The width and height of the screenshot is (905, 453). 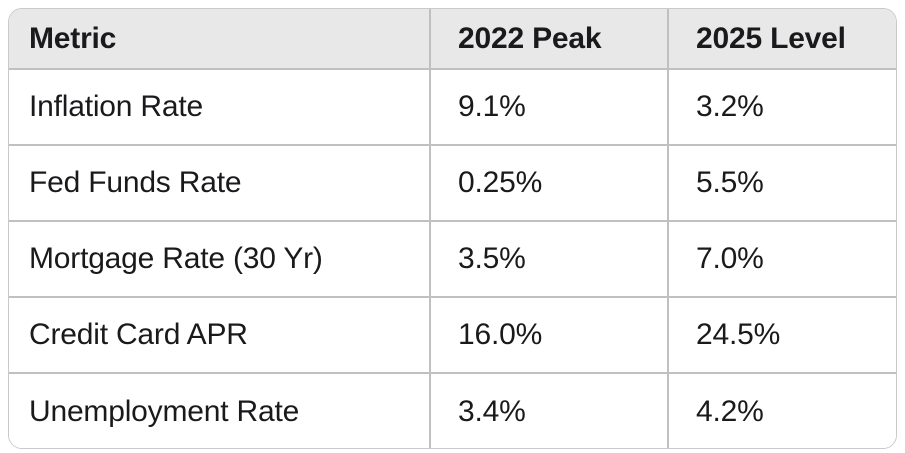 I want to click on metric-cell: Unemployment Rate, so click(x=220, y=410).